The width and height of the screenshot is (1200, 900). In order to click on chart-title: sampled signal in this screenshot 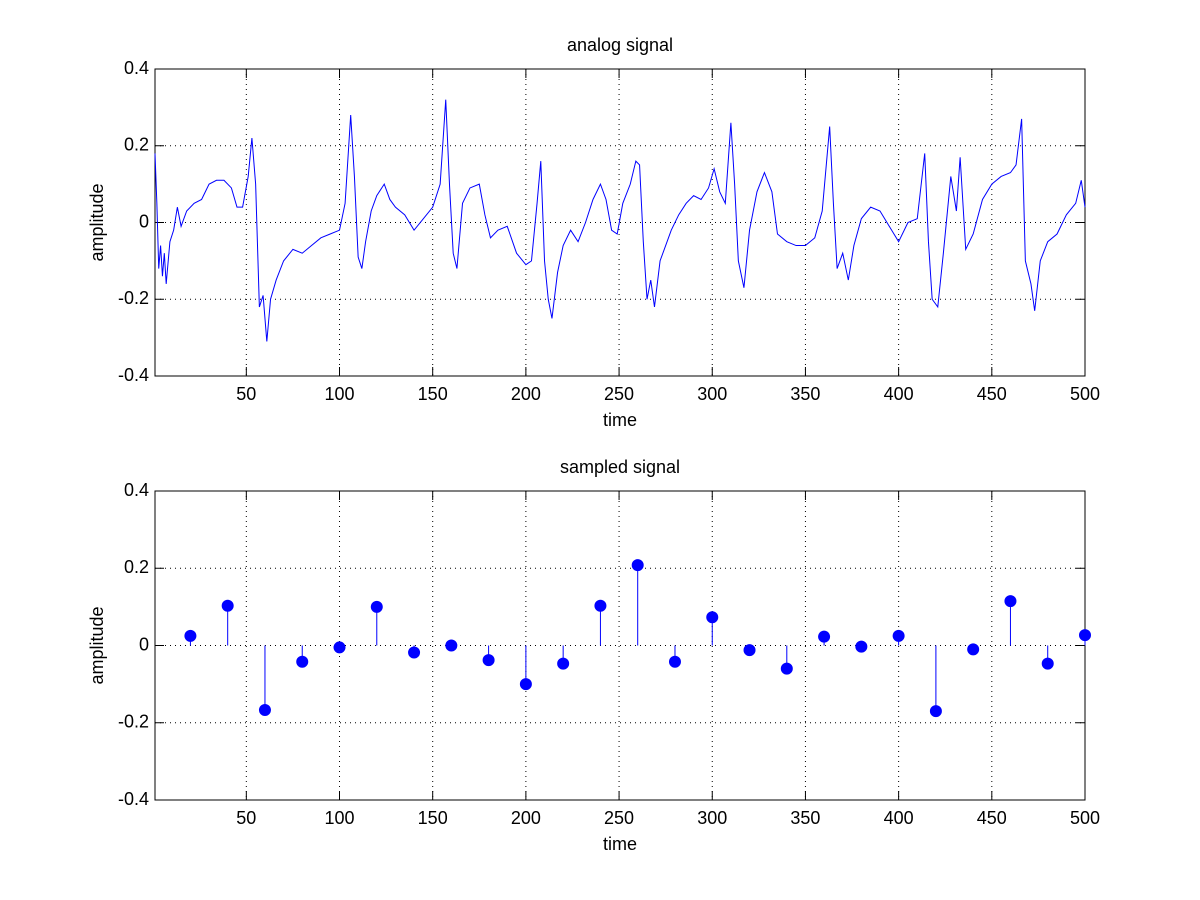, I will do `click(620, 467)`.